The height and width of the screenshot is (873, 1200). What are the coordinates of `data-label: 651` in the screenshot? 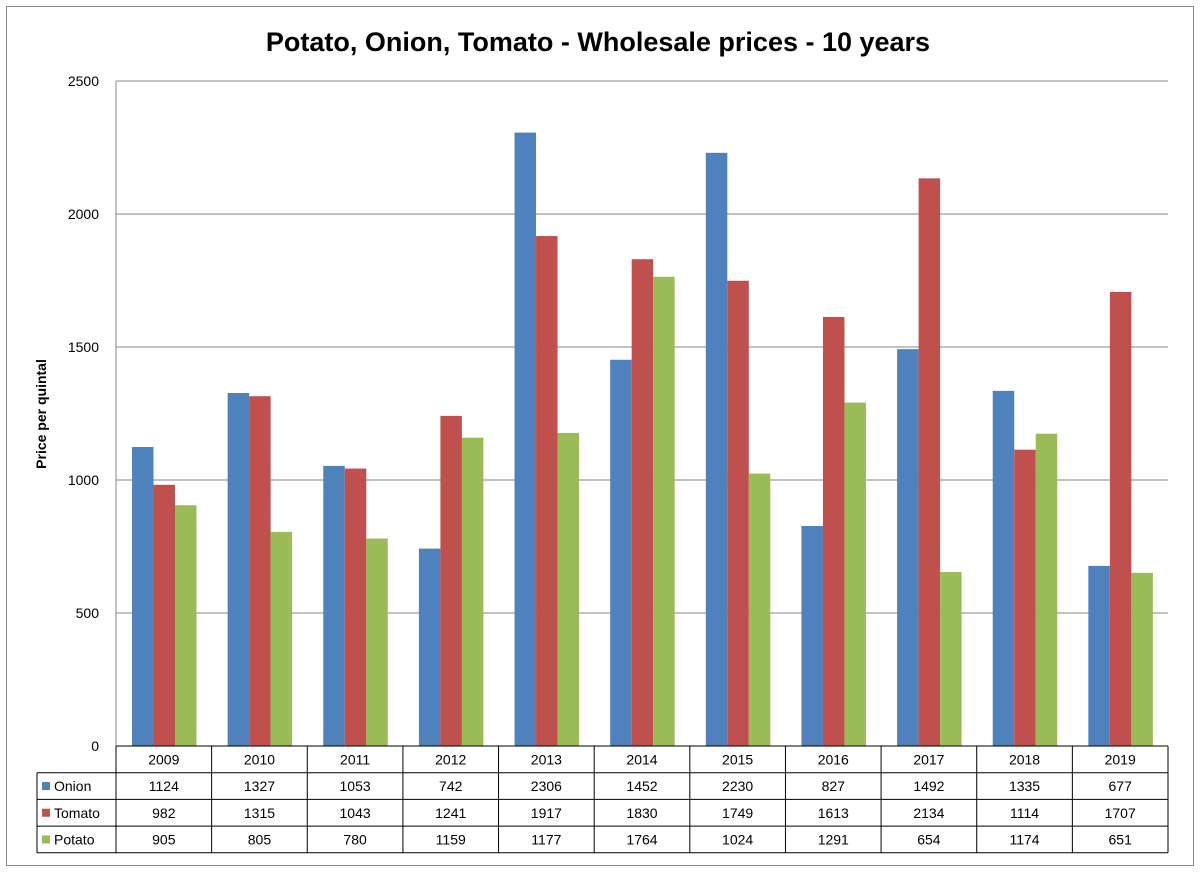 It's located at (1121, 839).